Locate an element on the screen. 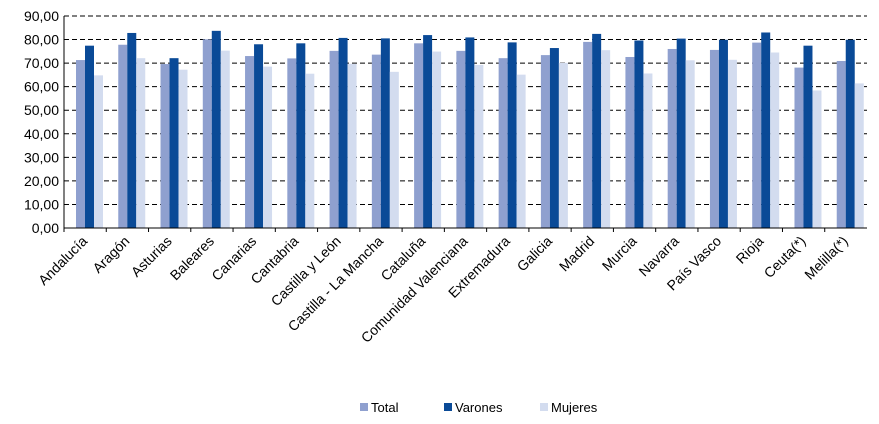 The height and width of the screenshot is (424, 879). y-tick-label: 60,00 is located at coordinates (41, 87).